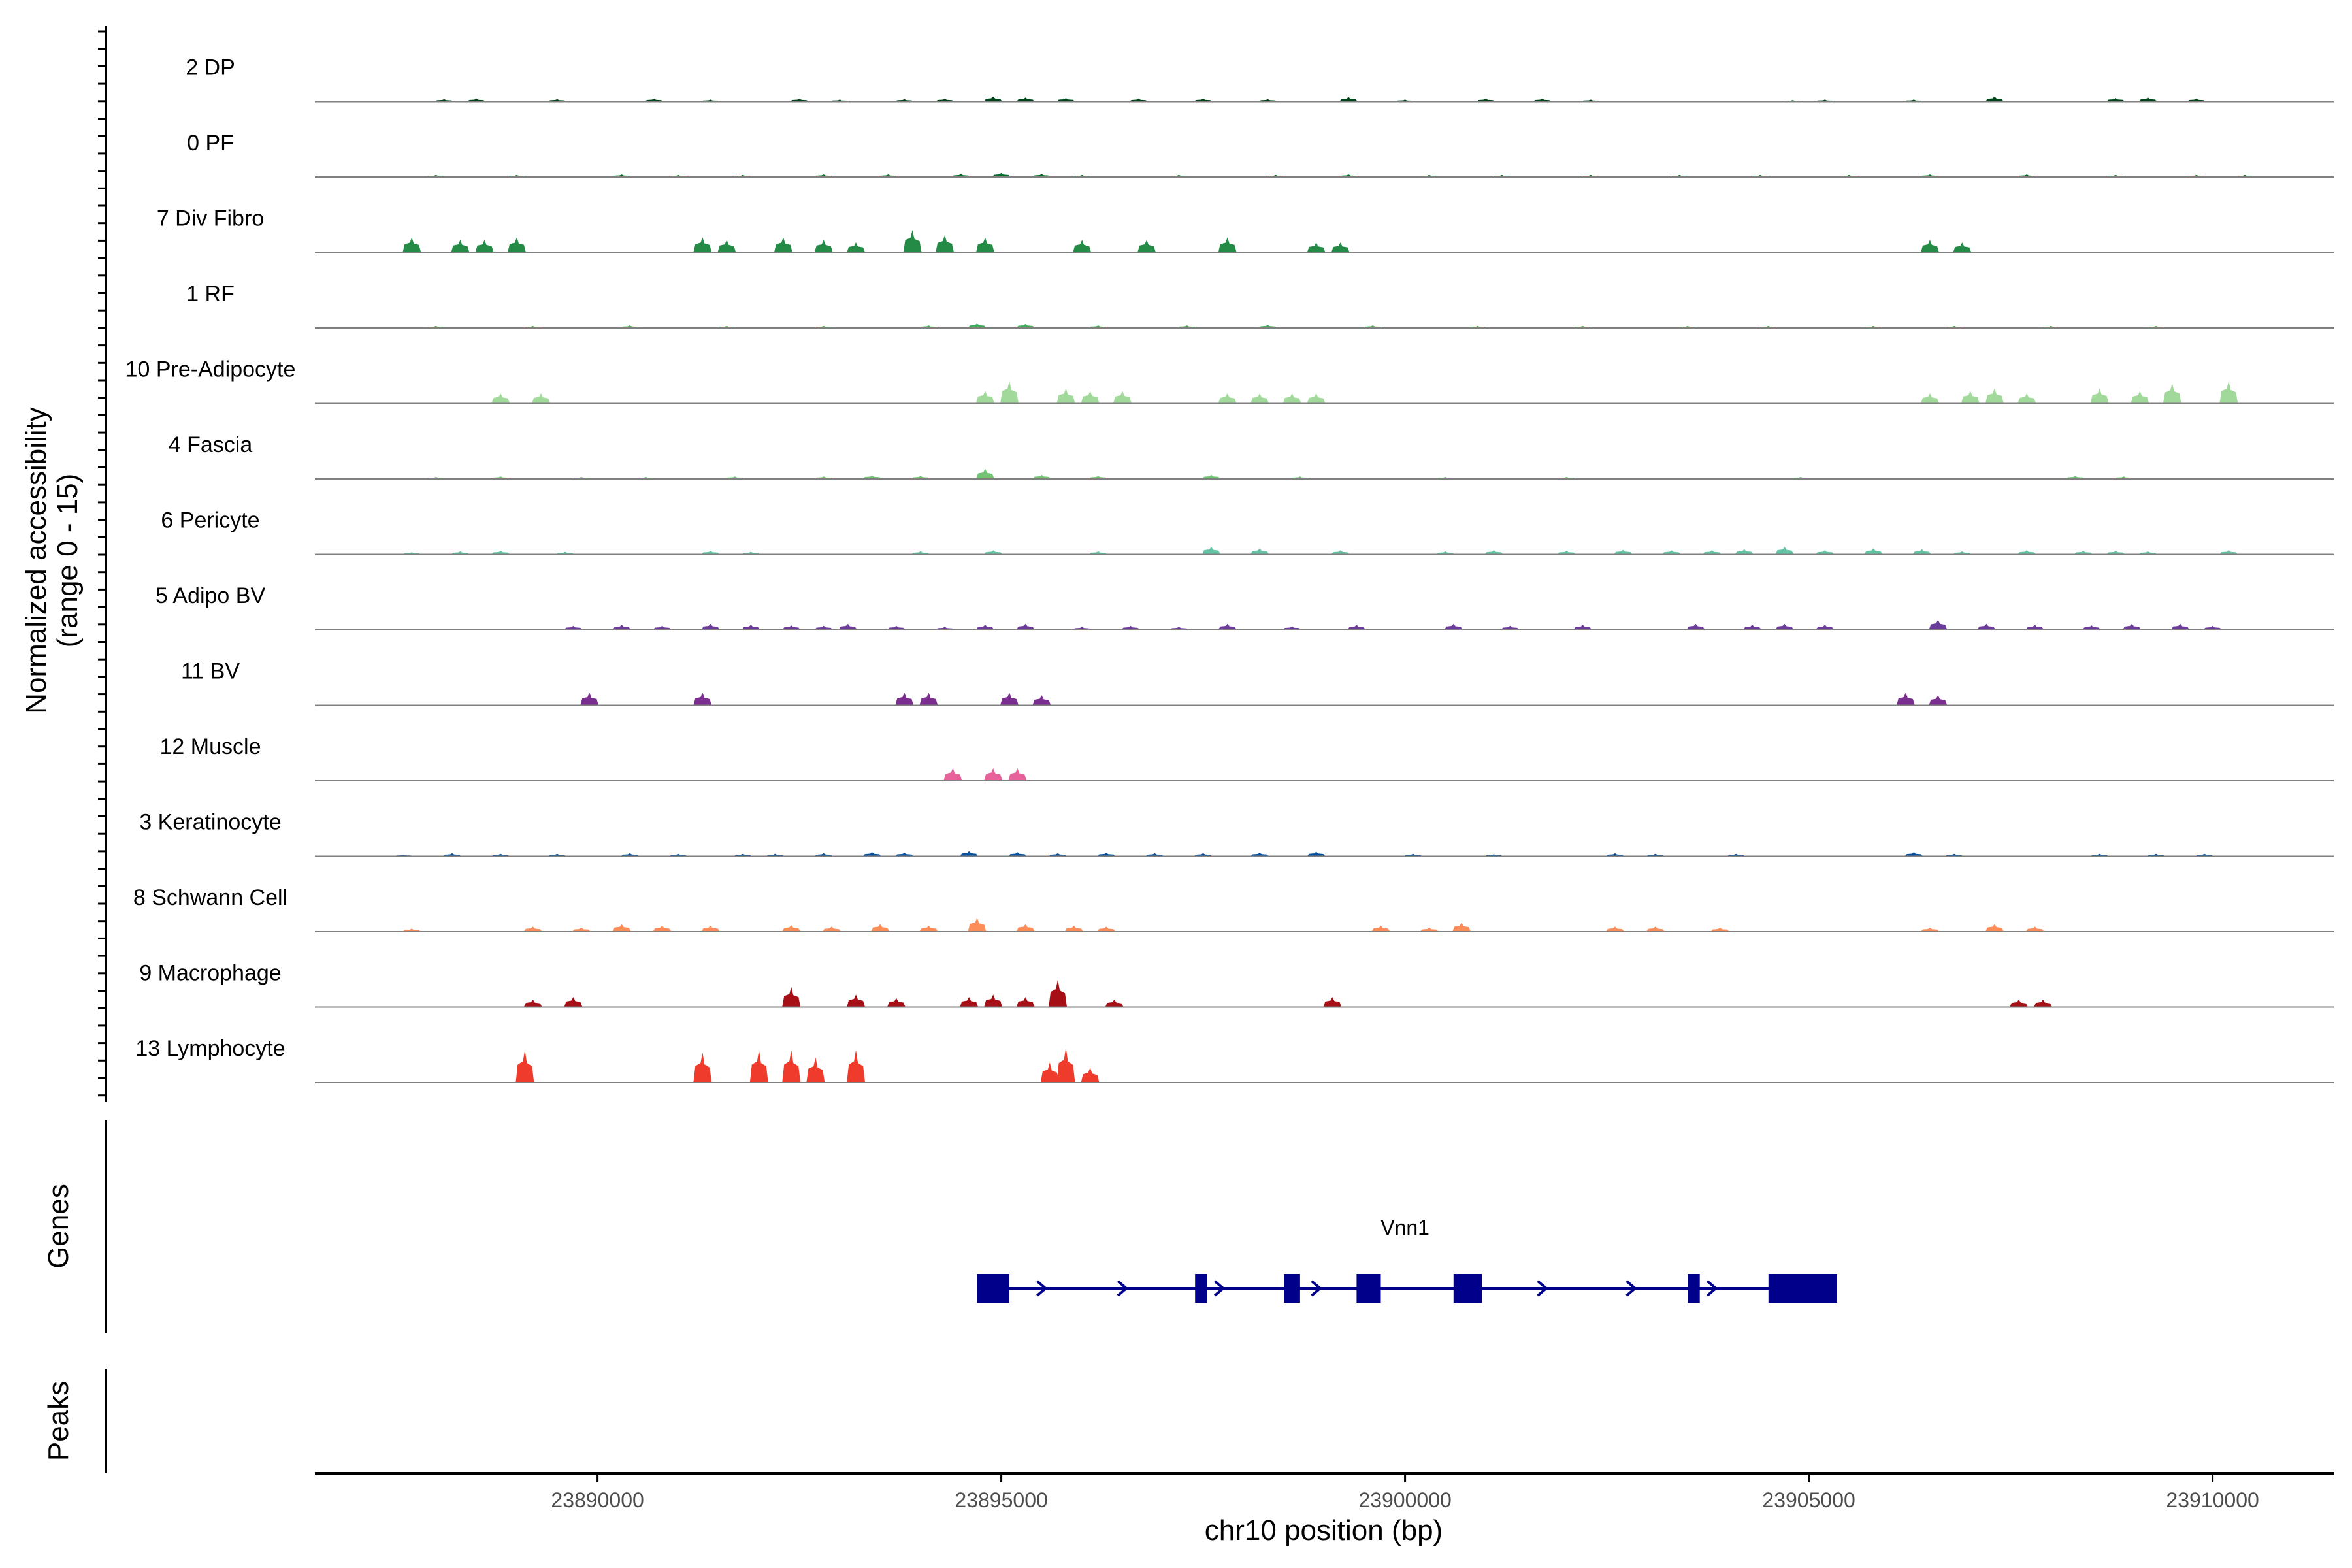 This screenshot has width=2352, height=1568. I want to click on x-axis-tick-label: 23895000, so click(1001, 1500).